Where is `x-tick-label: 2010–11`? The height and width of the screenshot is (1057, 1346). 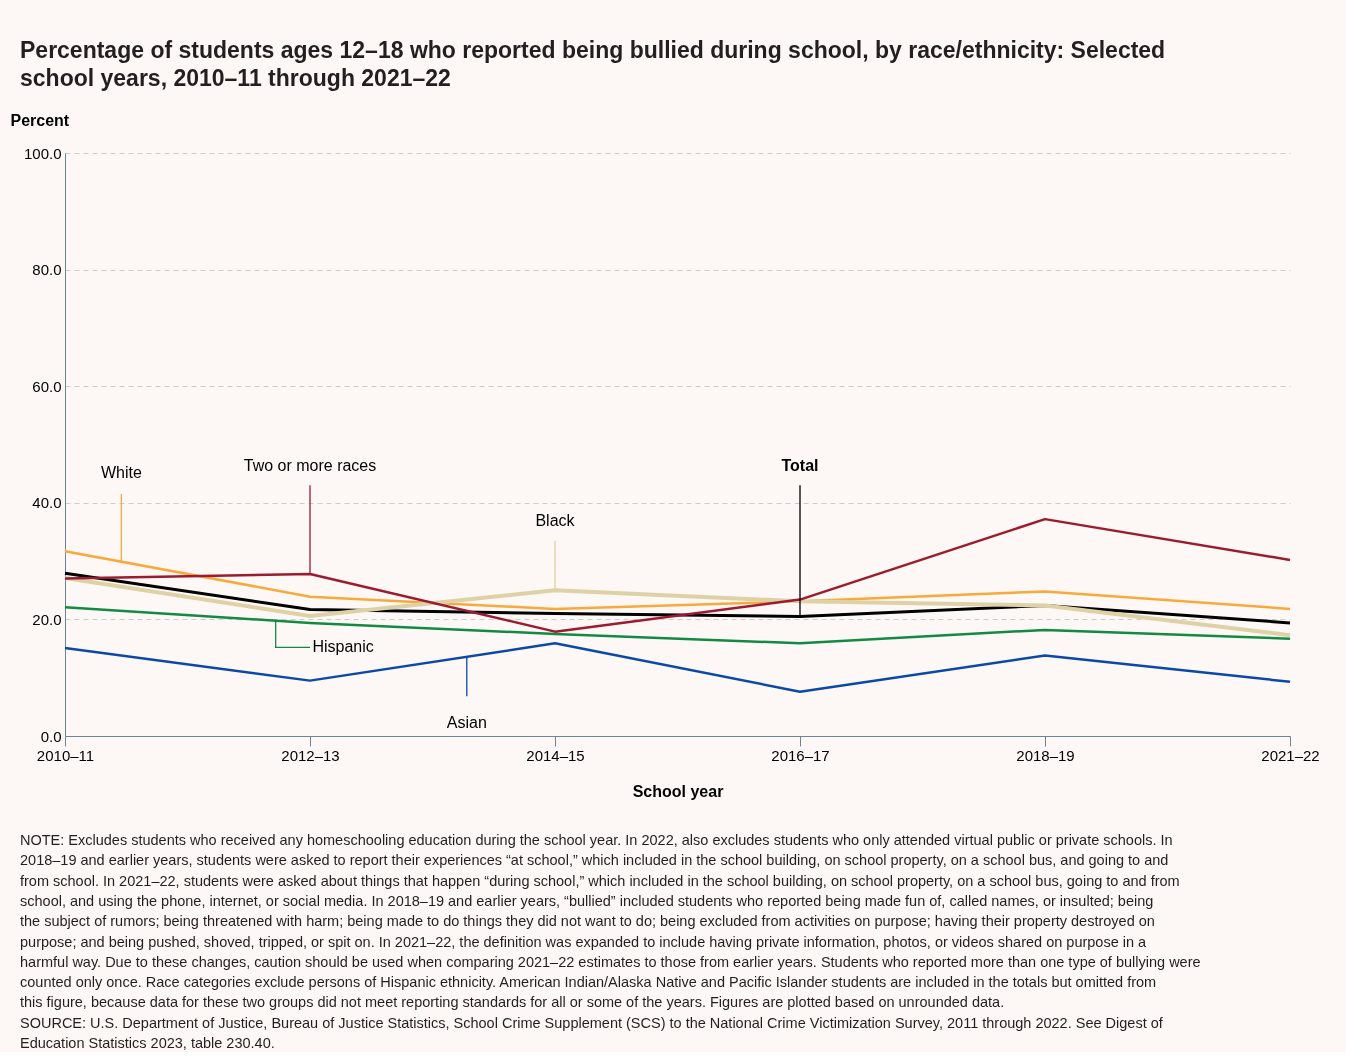
x-tick-label: 2010–11 is located at coordinates (65, 755).